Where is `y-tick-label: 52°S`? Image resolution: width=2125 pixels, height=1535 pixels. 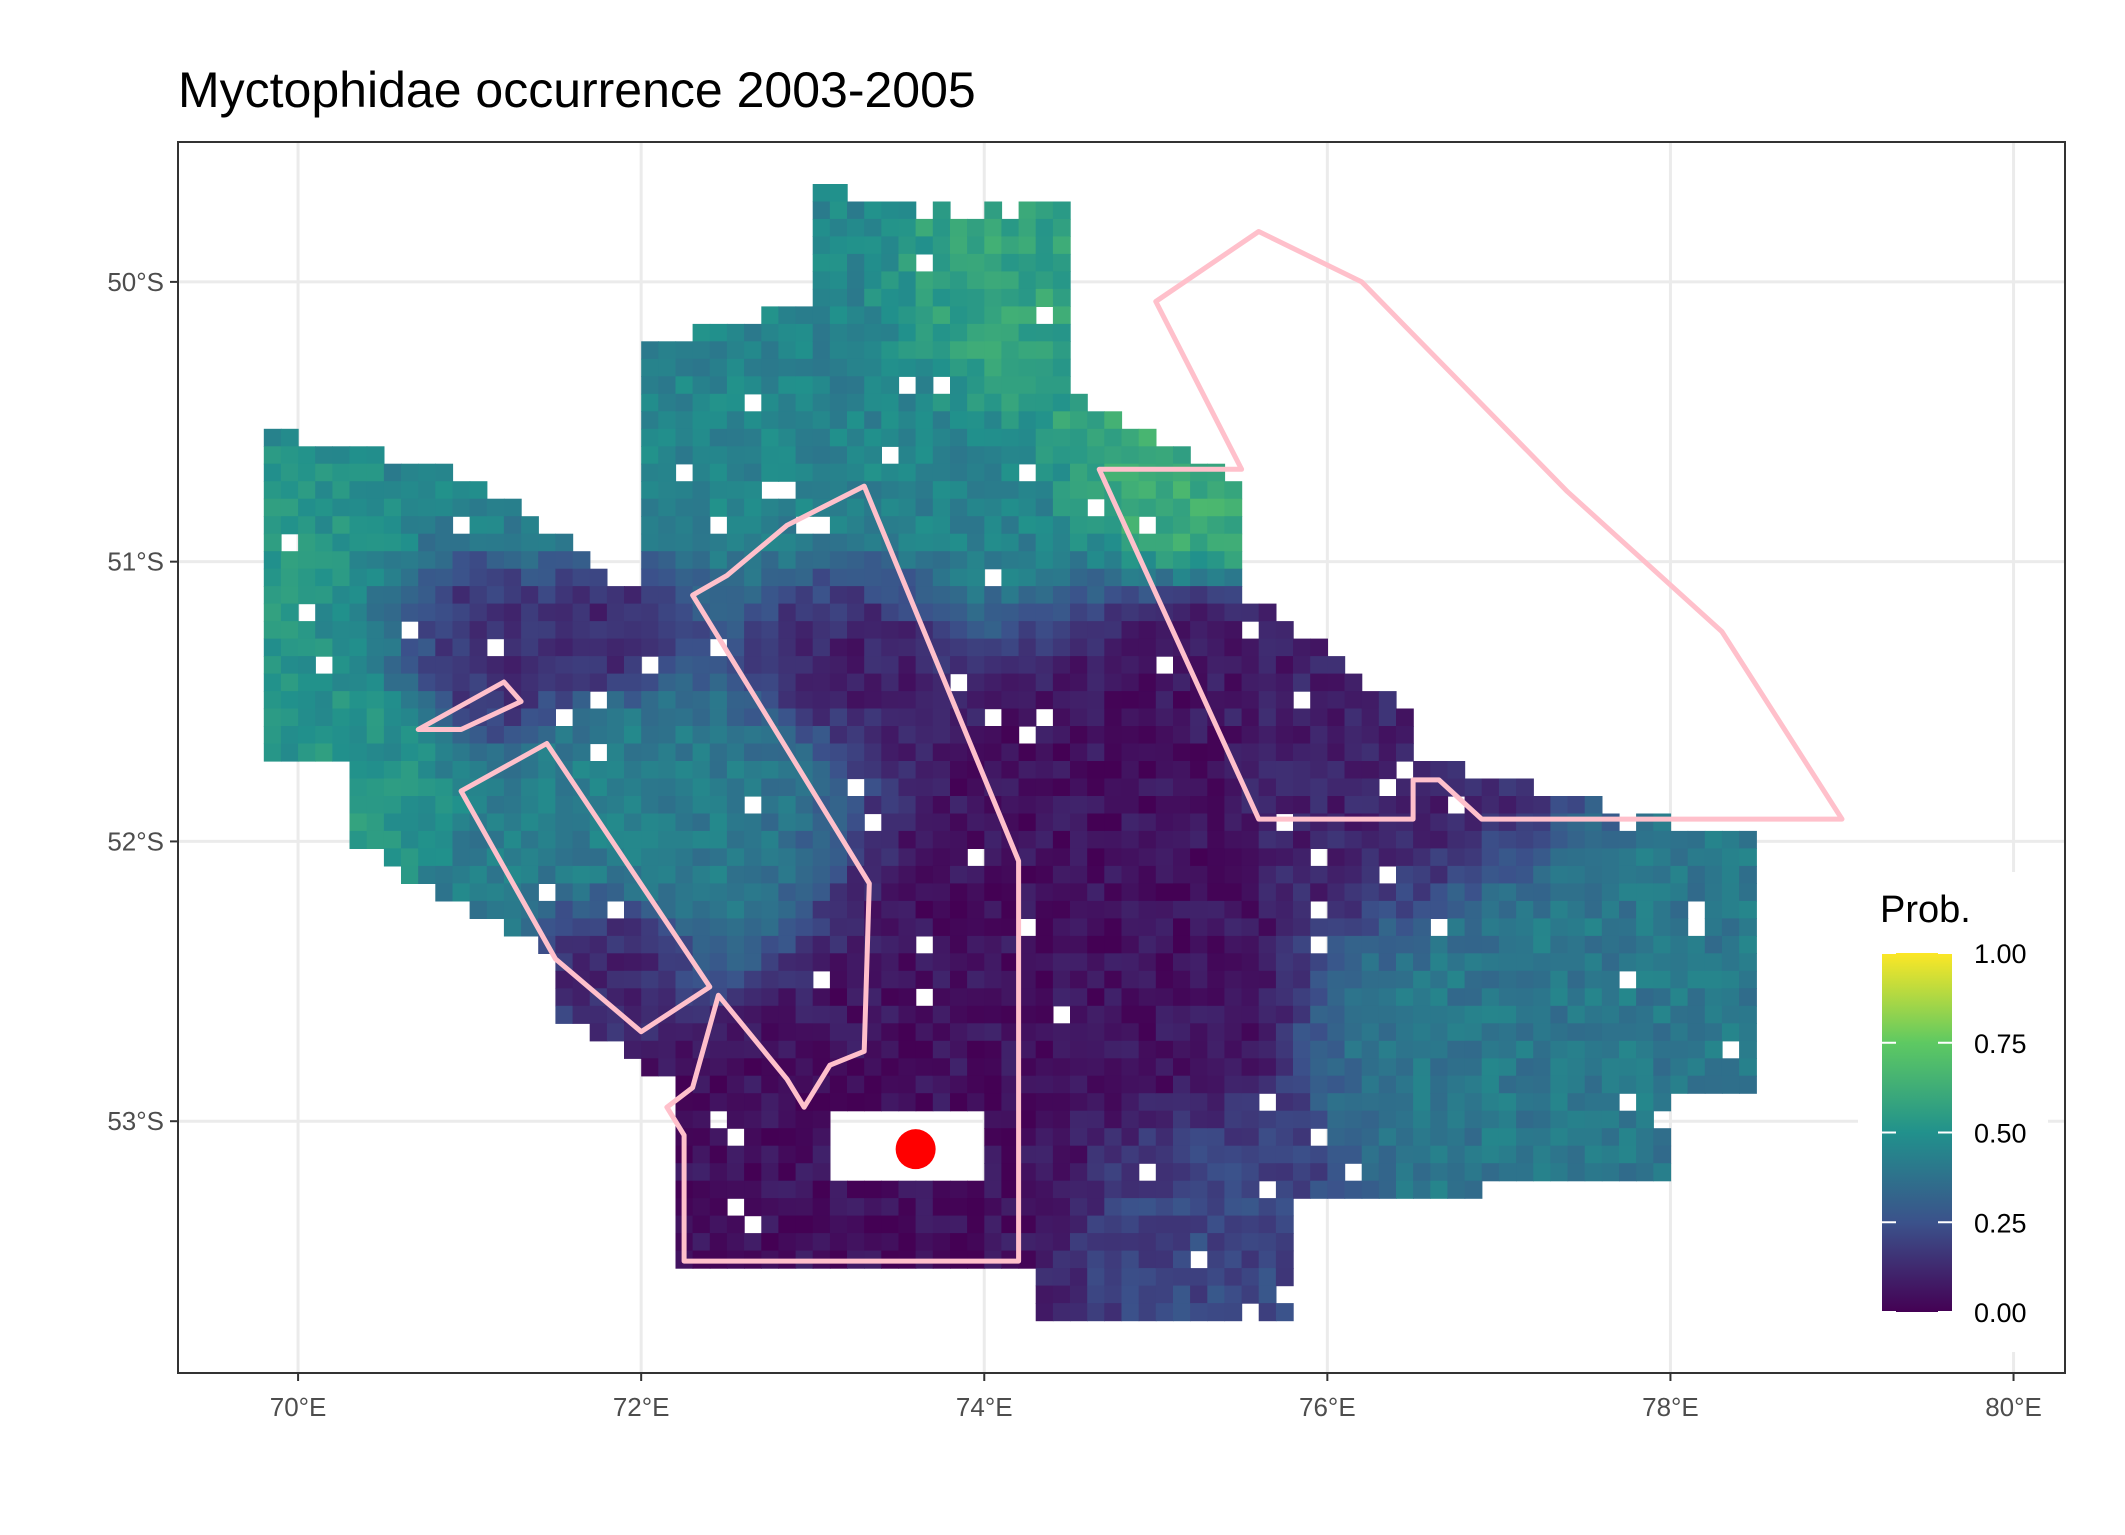
y-tick-label: 52°S is located at coordinates (135, 841).